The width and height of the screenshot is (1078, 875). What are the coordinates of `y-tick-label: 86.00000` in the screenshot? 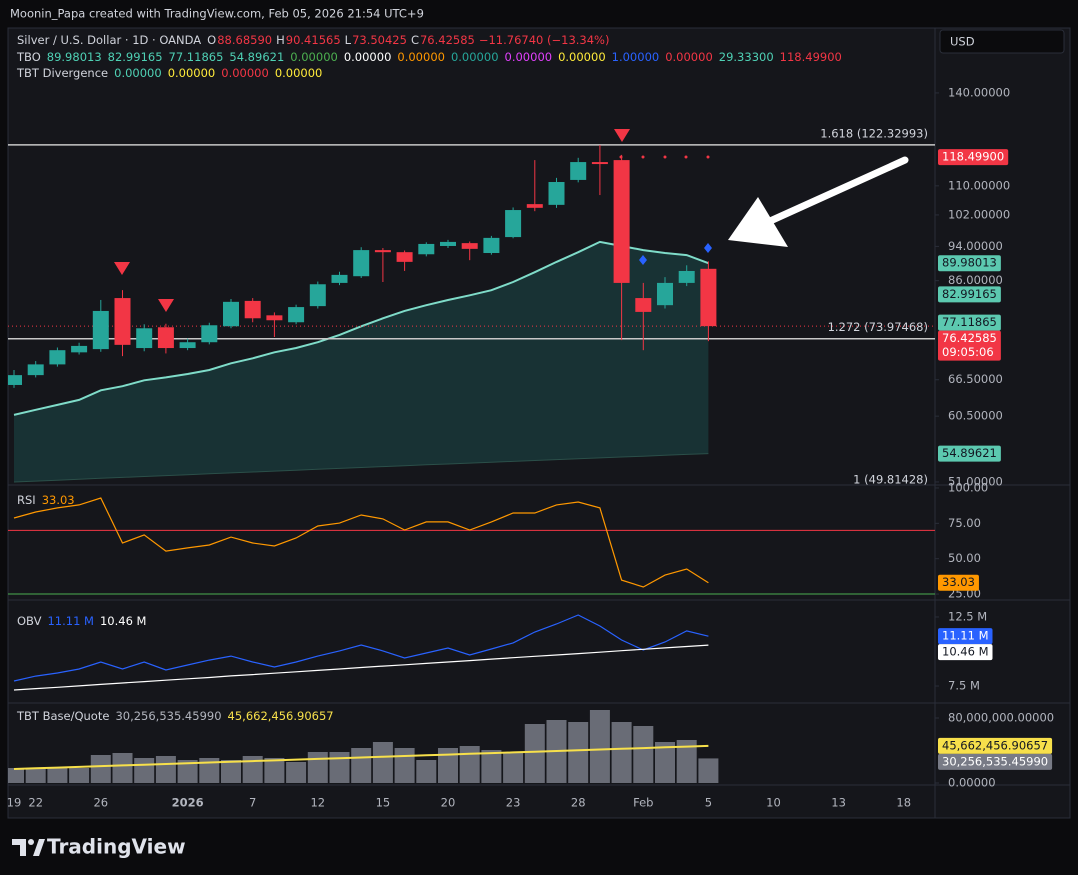 It's located at (975, 280).